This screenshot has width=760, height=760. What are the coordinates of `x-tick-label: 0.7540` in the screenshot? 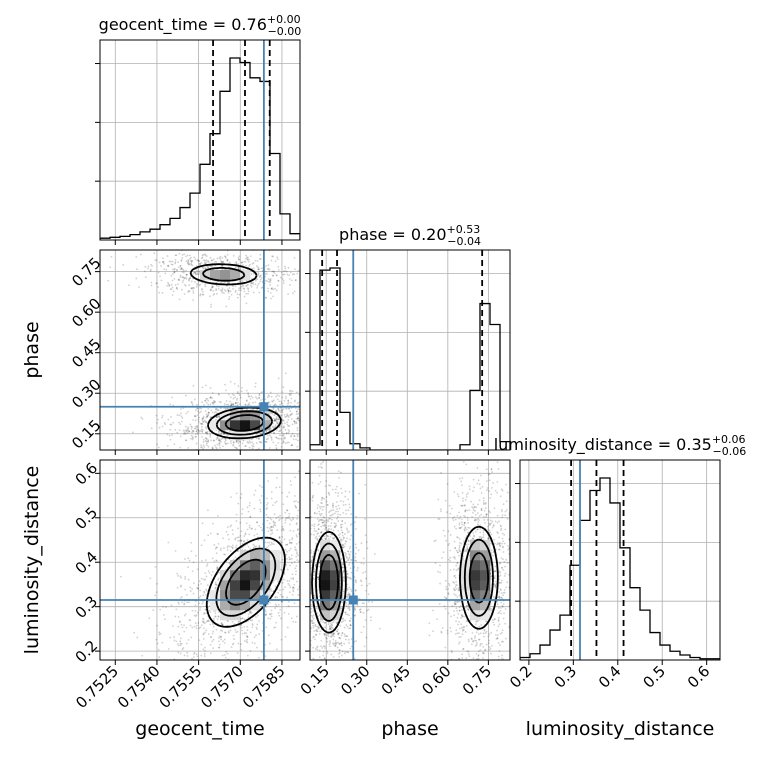 It's located at (139, 687).